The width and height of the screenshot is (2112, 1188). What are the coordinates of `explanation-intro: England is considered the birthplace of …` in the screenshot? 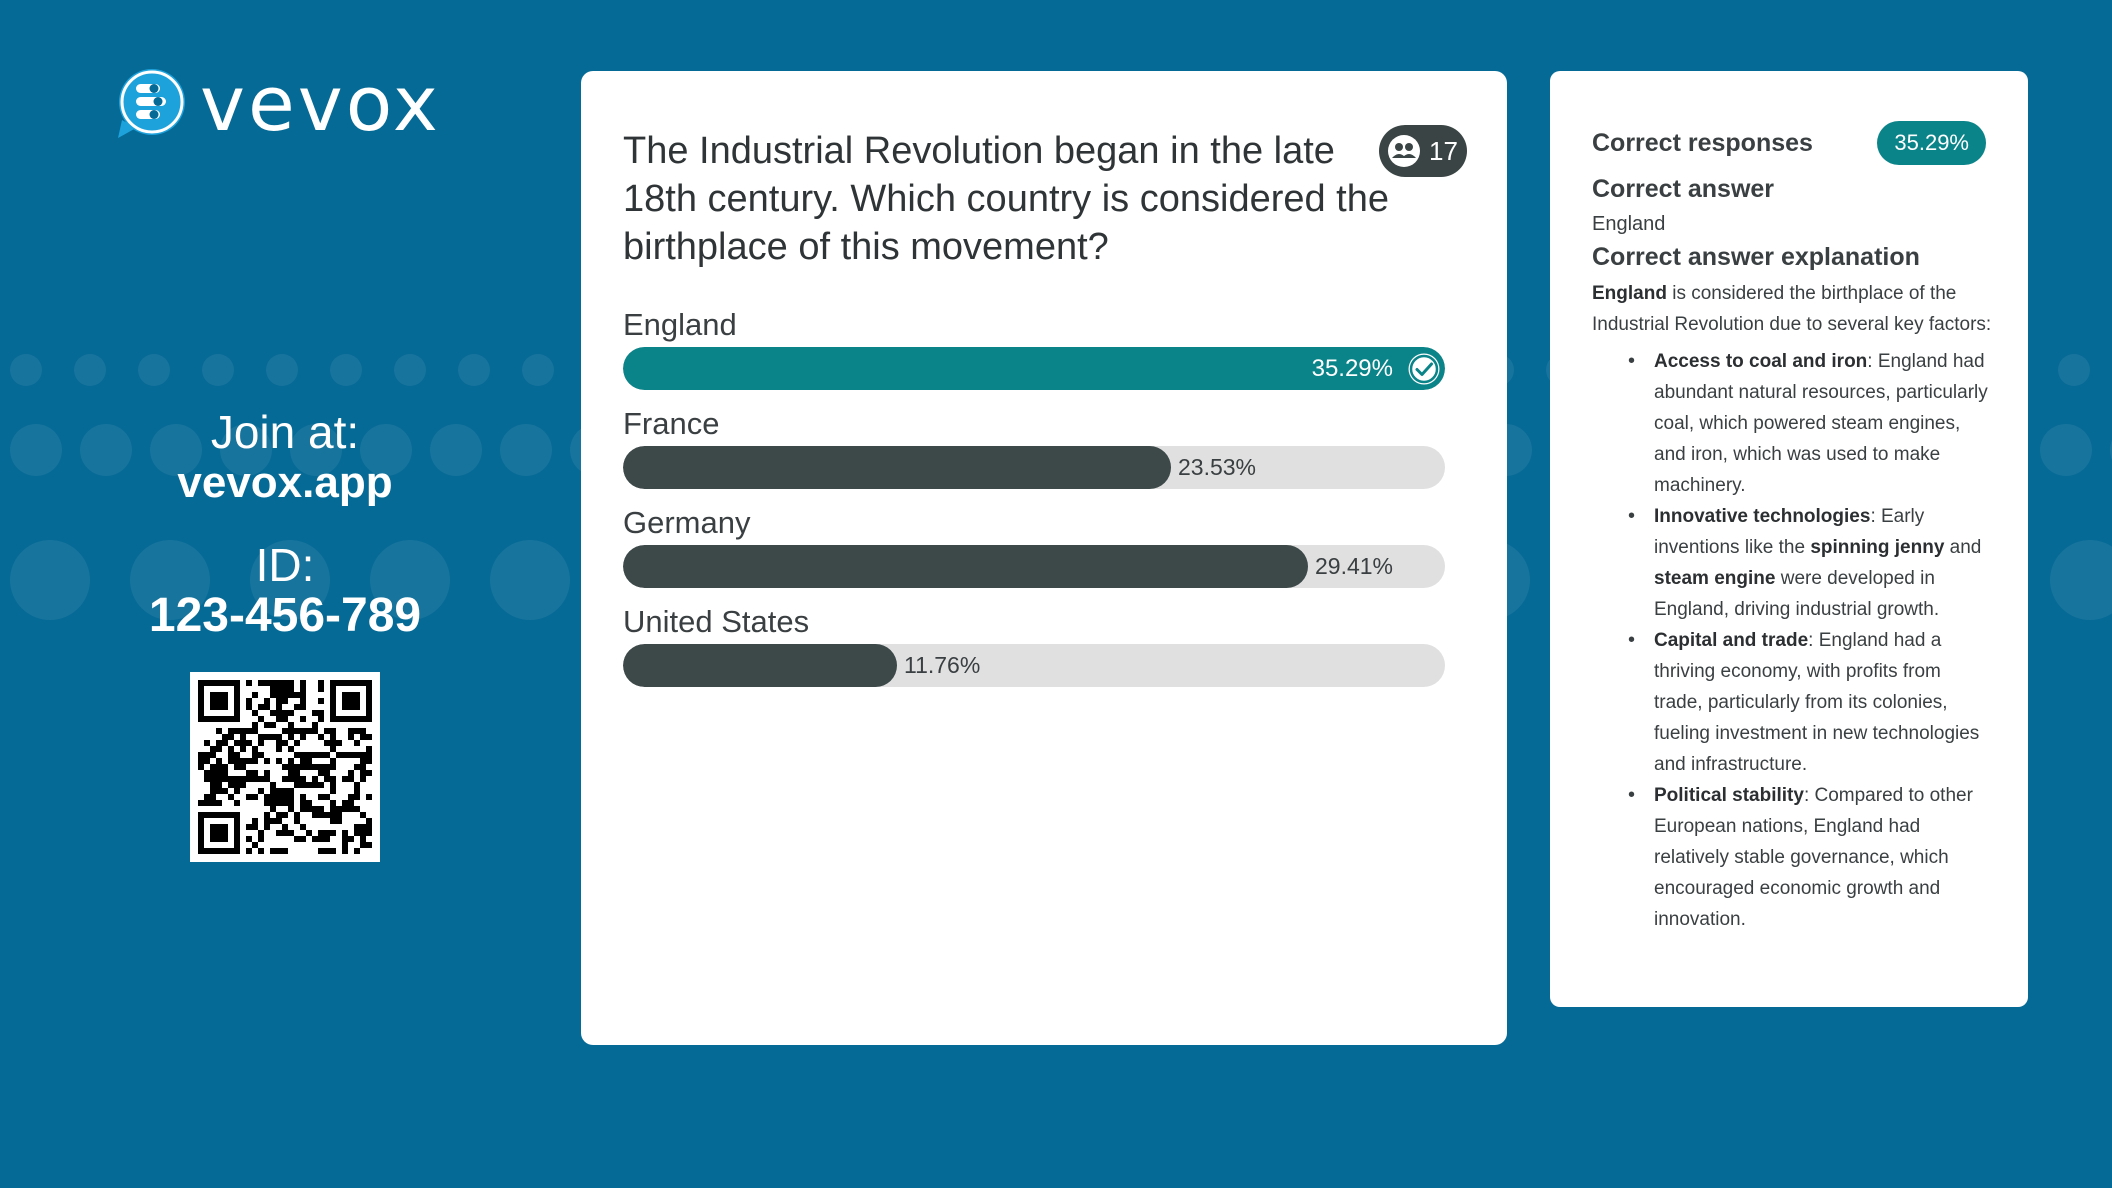 It's located at (1792, 309).